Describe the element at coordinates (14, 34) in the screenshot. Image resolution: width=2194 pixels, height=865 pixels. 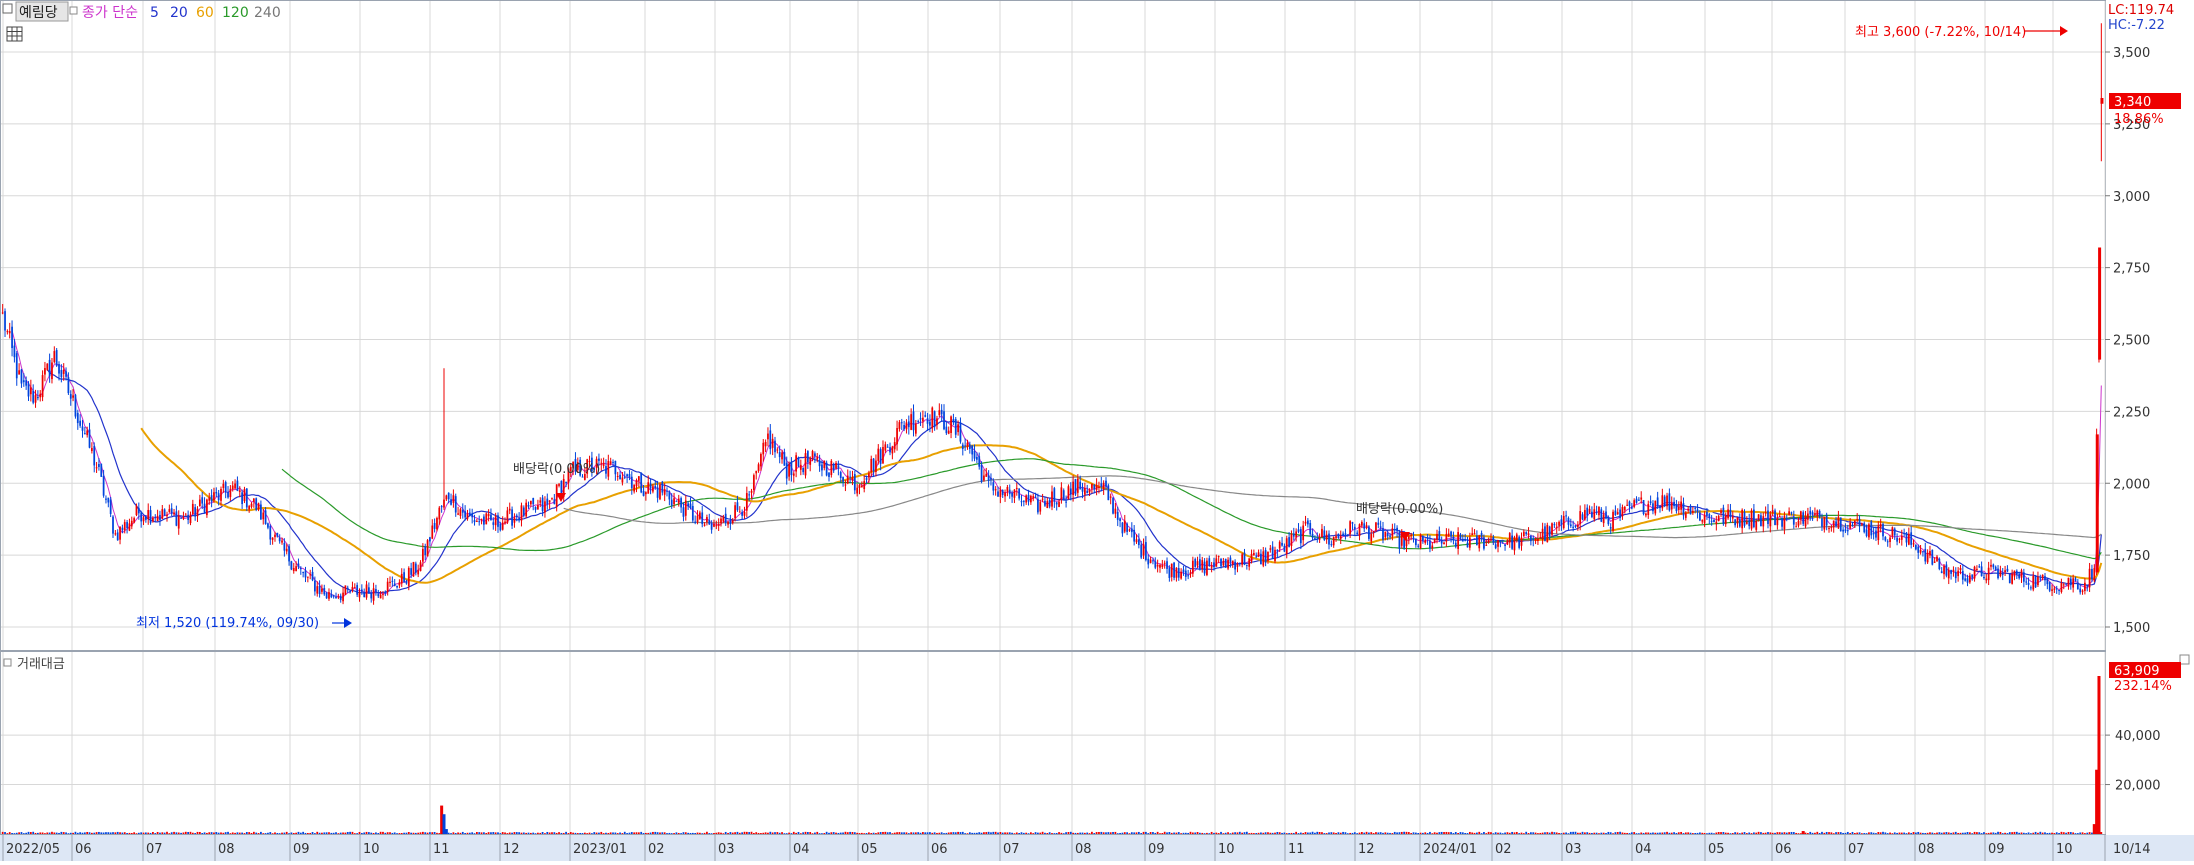
I see `table-grid-icon` at that location.